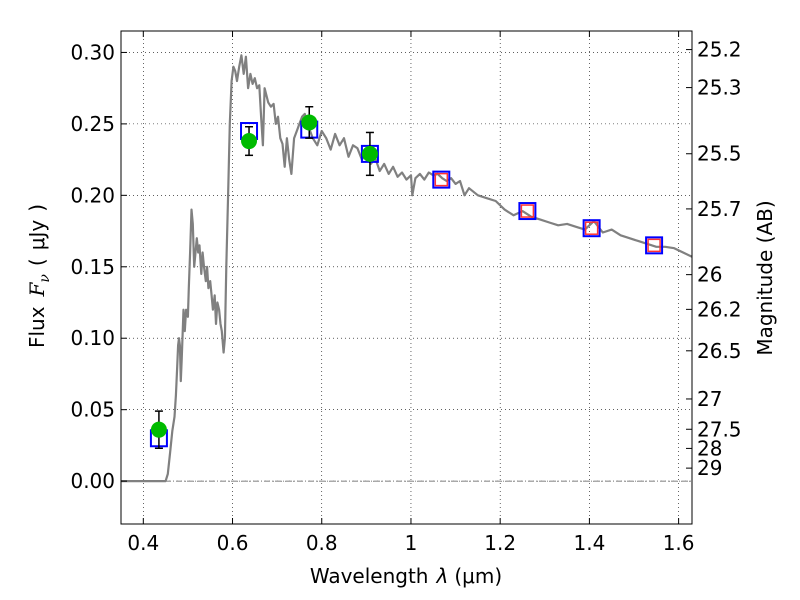 This screenshot has height=600, width=800. Describe the element at coordinates (37, 235) in the screenshot. I see `y-axis-title-unit: μJy` at that location.